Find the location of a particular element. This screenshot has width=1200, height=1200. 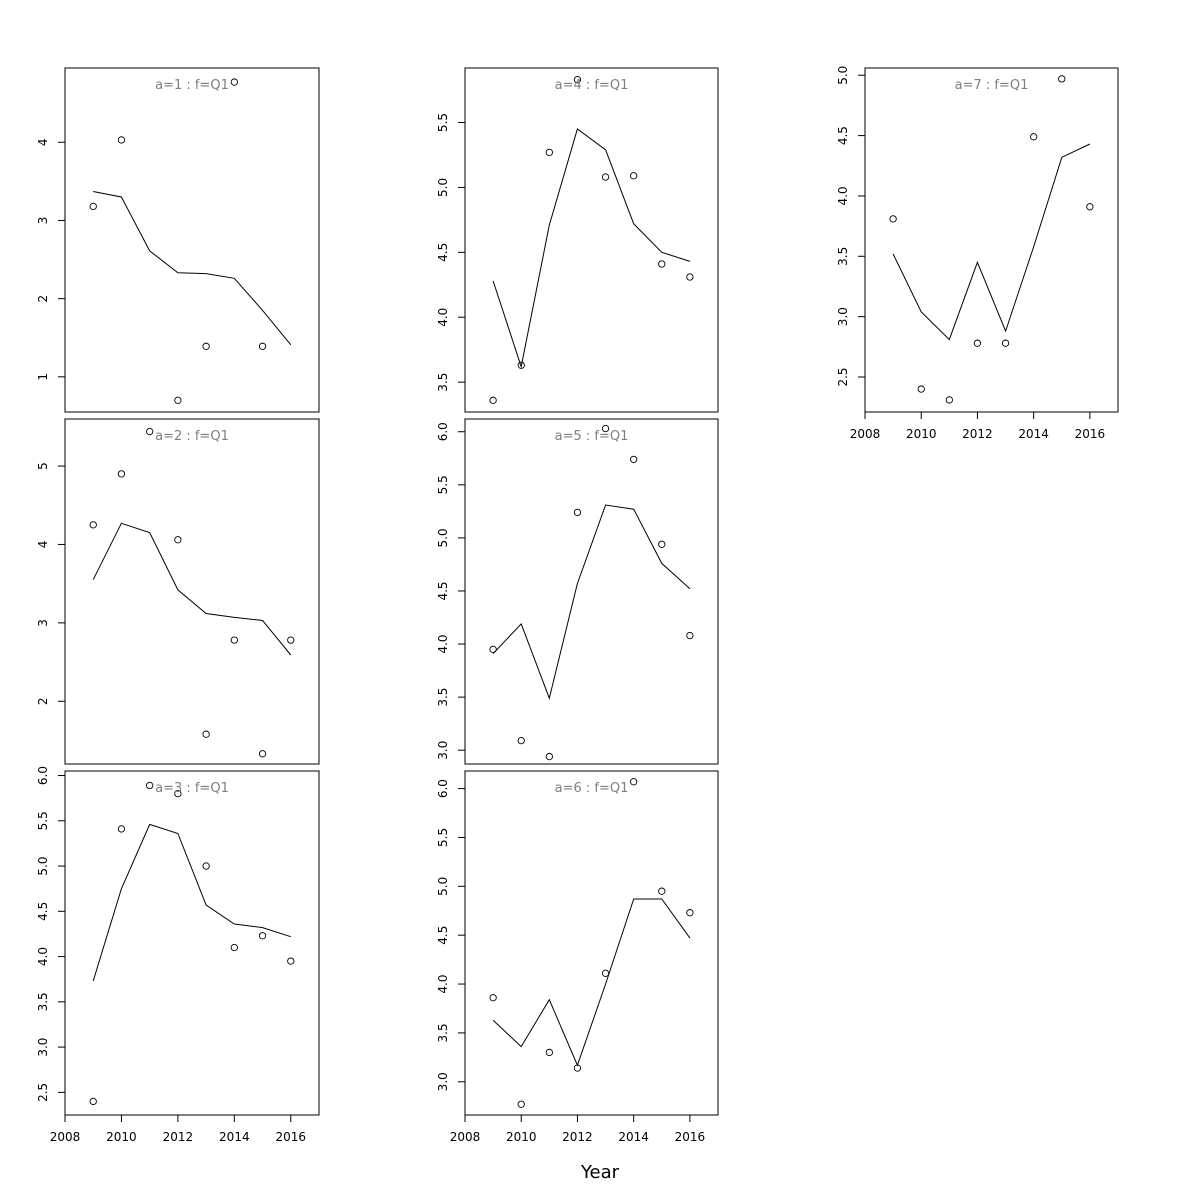

panel-5: 3.0 3.5 4.0 4.5 5.0 5.5 6.0 a=5 : f=Q1 is located at coordinates (577, 591).